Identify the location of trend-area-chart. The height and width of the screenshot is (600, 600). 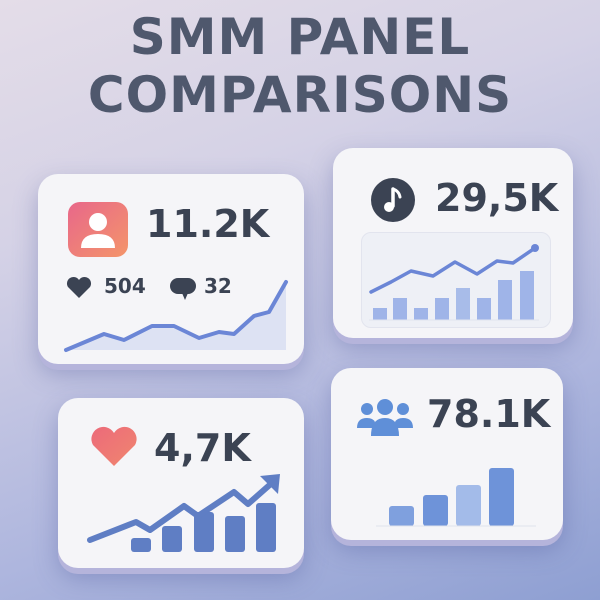
(176, 316).